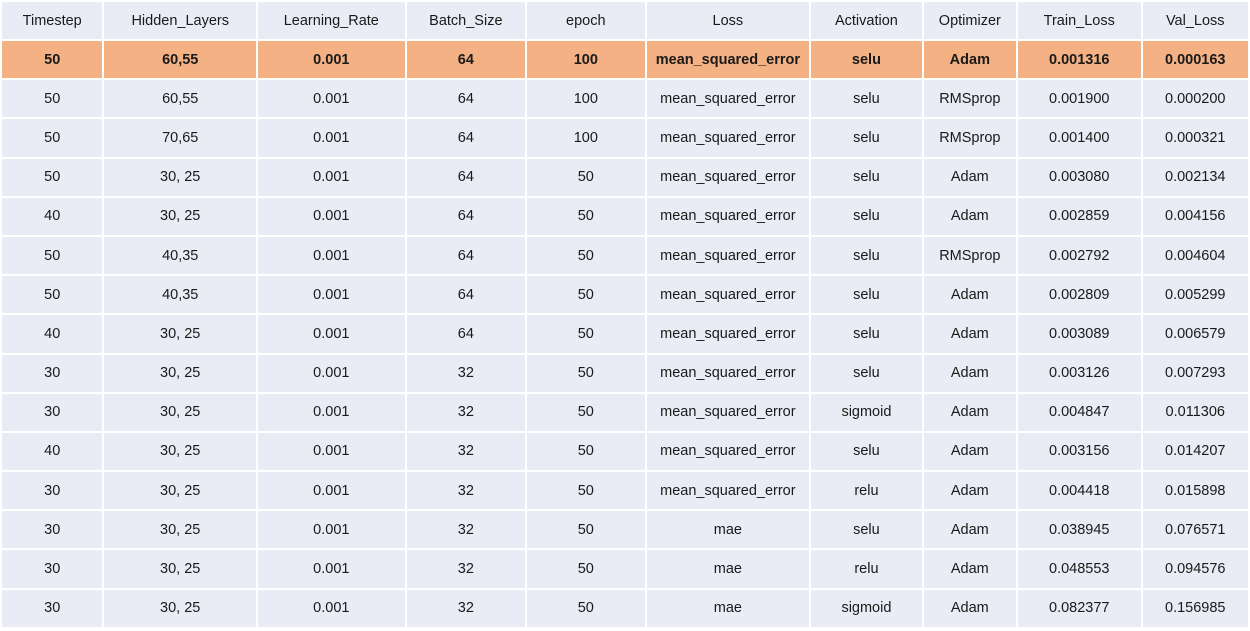 The image size is (1250, 631). Describe the element at coordinates (1079, 177) in the screenshot. I see `cell-train-loss: 0.003080` at that location.